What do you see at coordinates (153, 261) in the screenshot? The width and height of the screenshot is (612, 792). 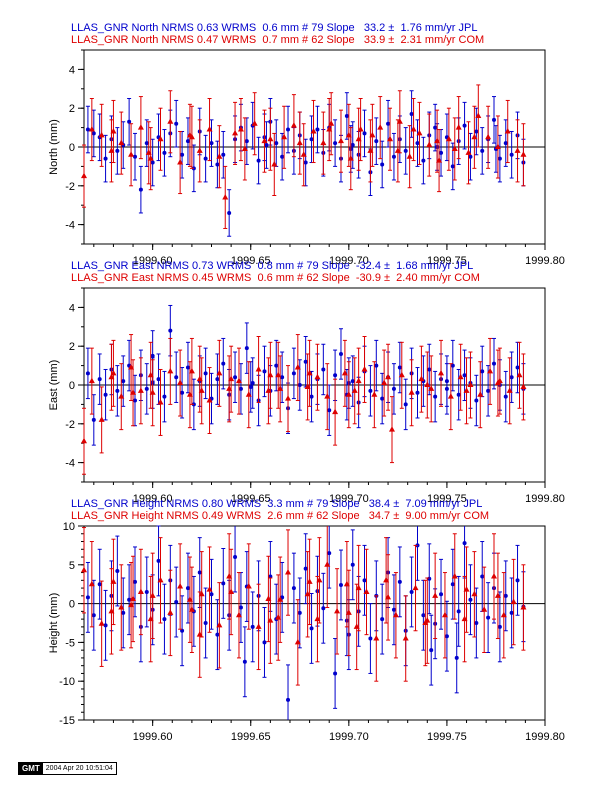 I see `panel-1-x-tick-label: 1999.60` at bounding box center [153, 261].